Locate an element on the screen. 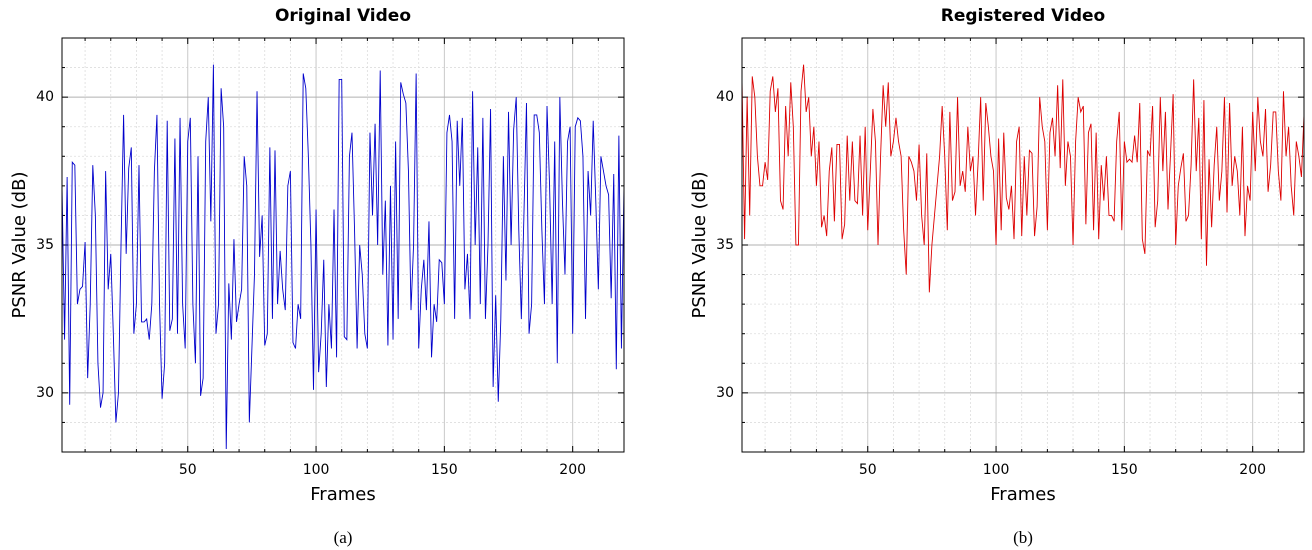  caption: (b) is located at coordinates (1023, 537).